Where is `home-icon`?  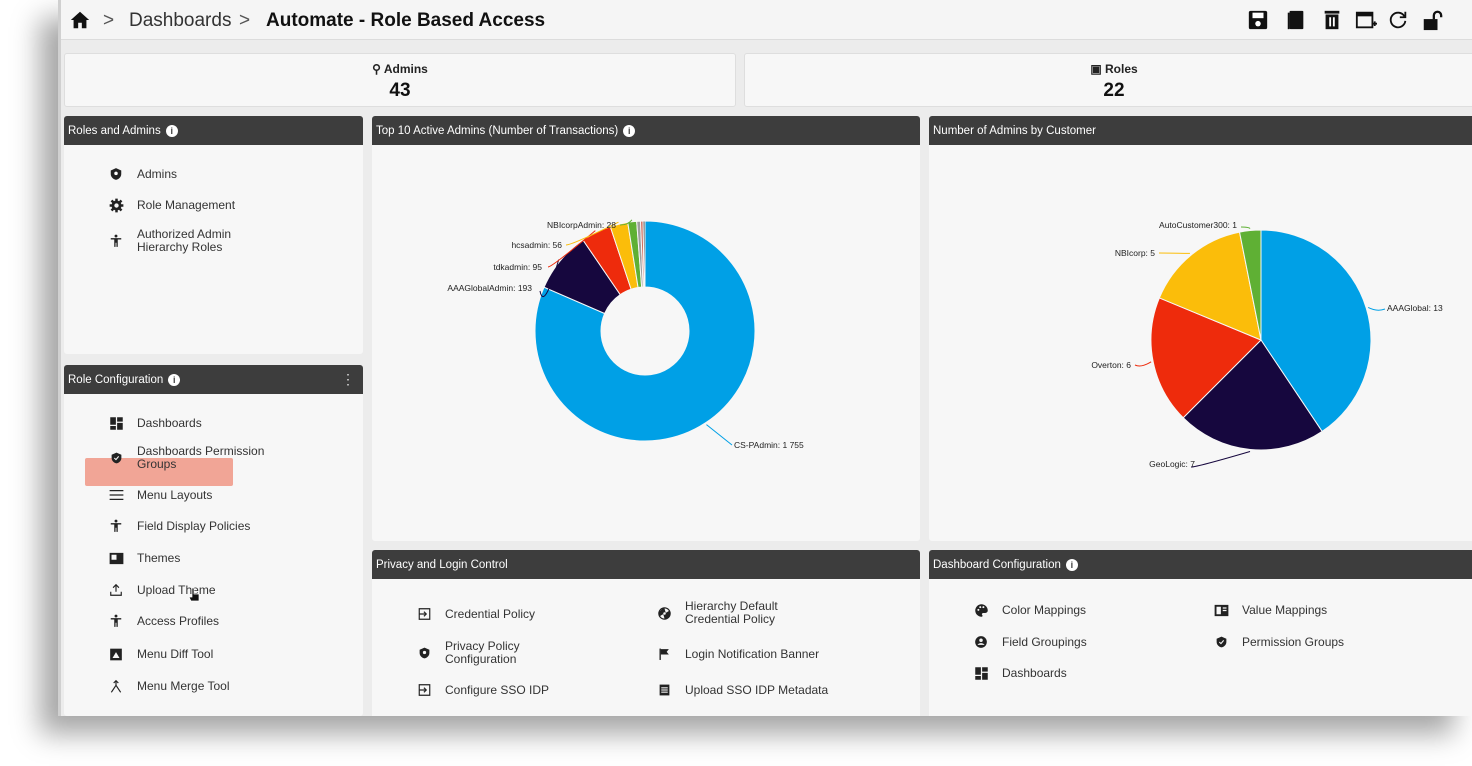 home-icon is located at coordinates (80, 20).